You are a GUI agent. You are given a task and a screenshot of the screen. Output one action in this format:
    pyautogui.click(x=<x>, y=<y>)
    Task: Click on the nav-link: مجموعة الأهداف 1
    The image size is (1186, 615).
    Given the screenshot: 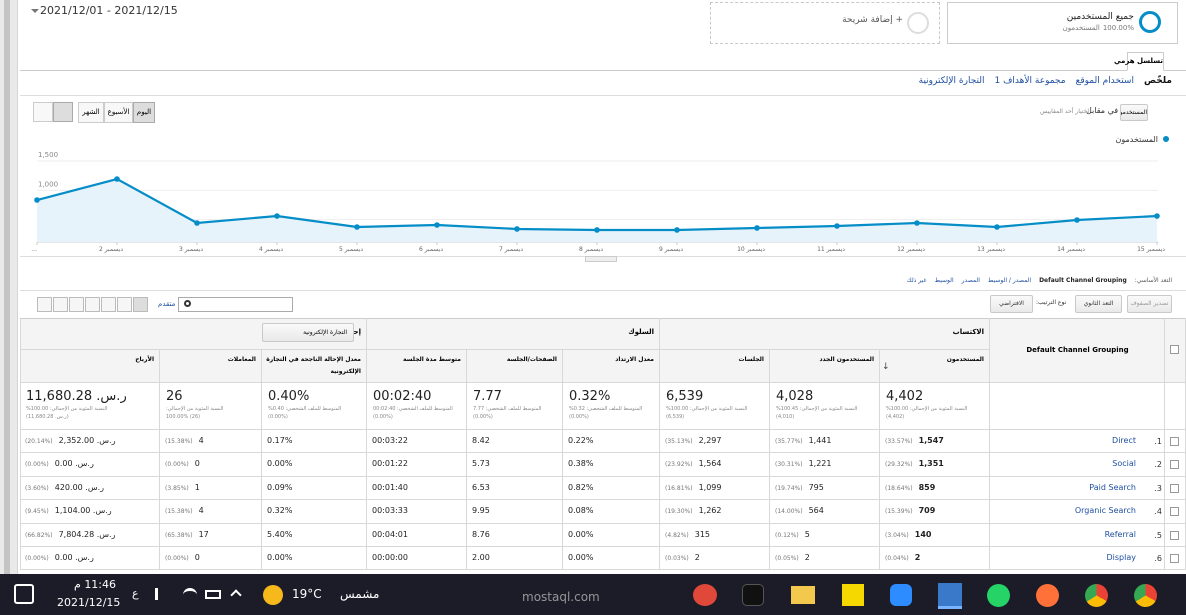 What is the action you would take?
    pyautogui.click(x=1030, y=81)
    